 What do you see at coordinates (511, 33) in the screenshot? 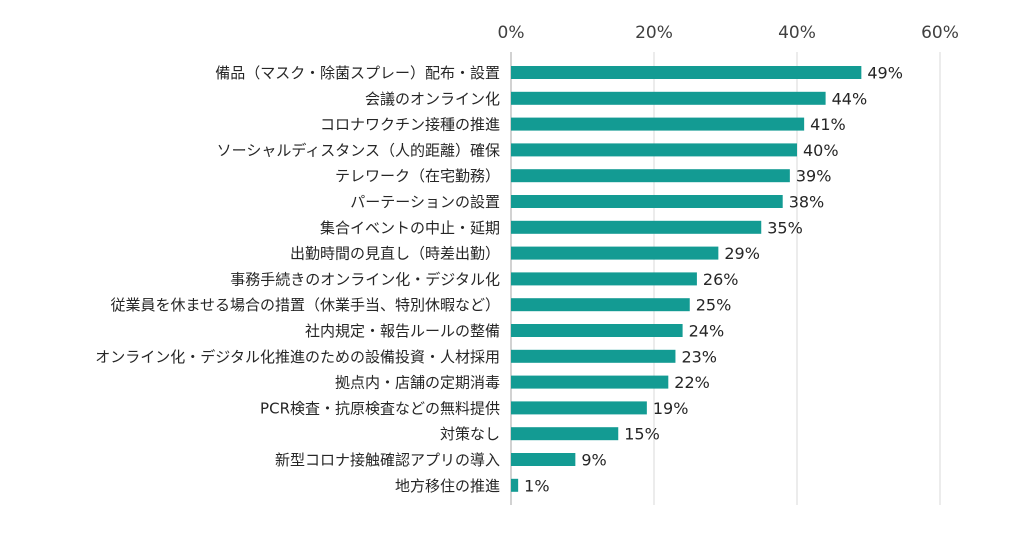
I see `x-tick-label: 0%` at bounding box center [511, 33].